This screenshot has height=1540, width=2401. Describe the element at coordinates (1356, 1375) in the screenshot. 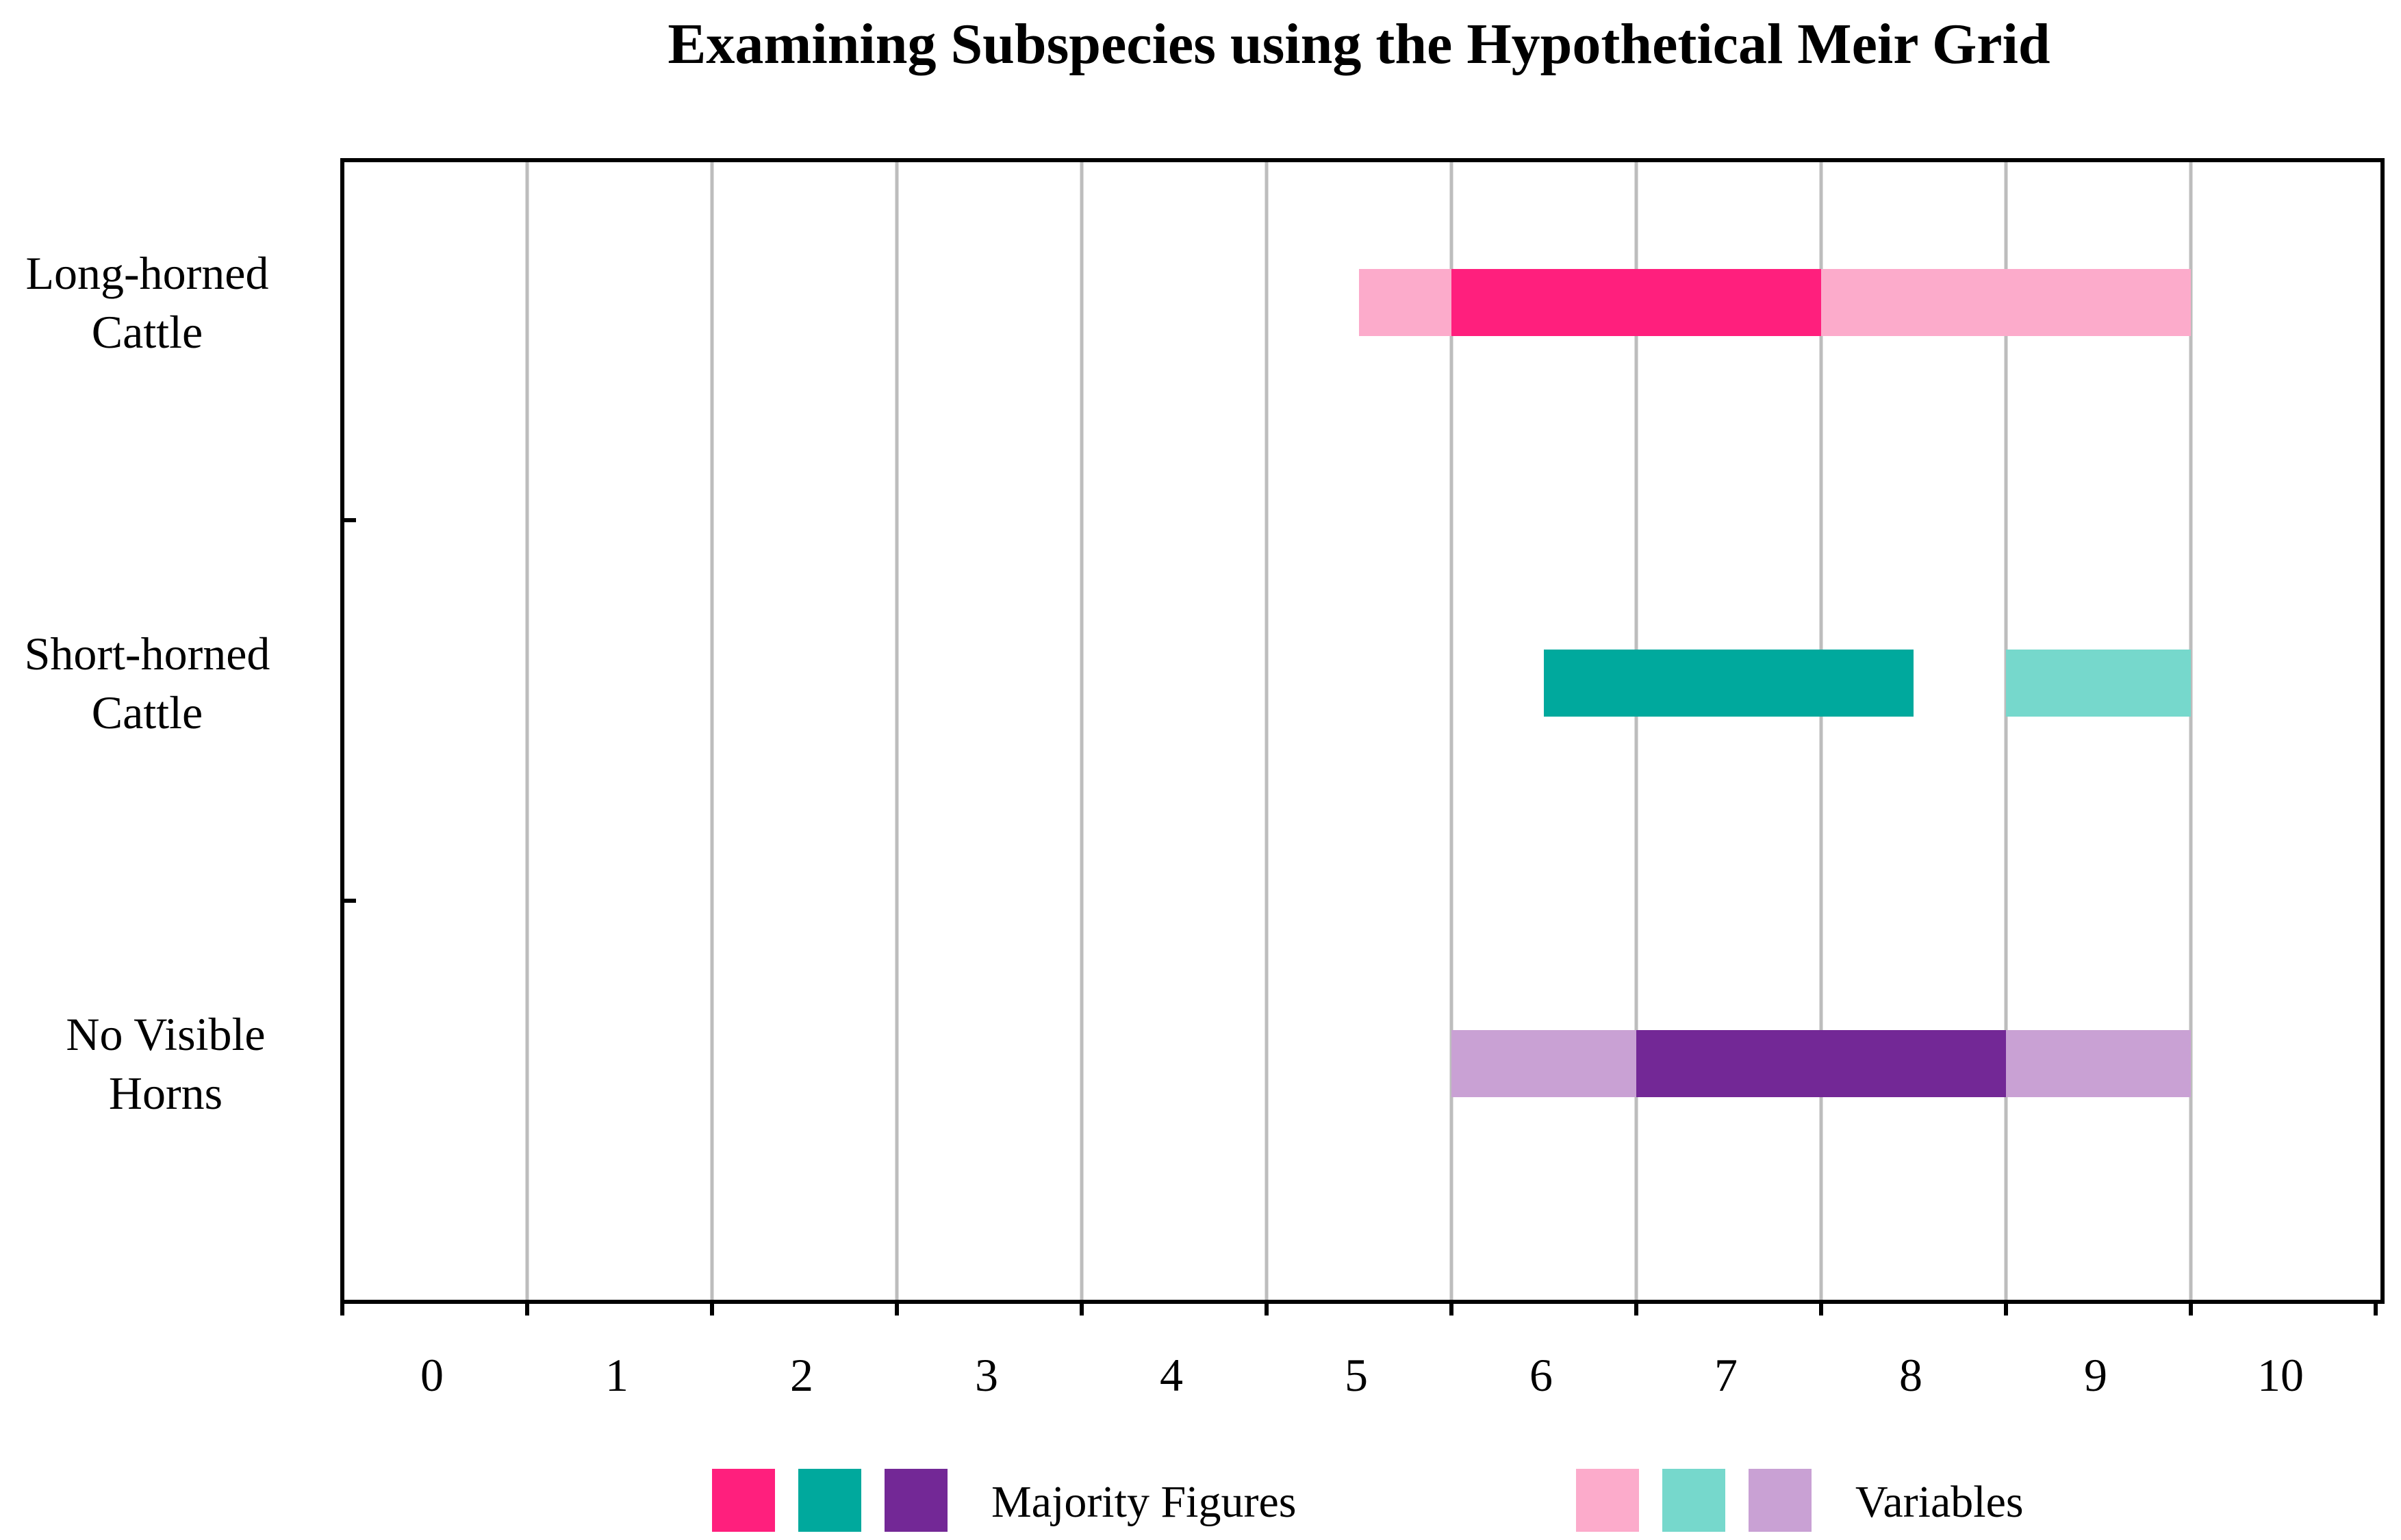

I see `x-tick-label: 5` at that location.